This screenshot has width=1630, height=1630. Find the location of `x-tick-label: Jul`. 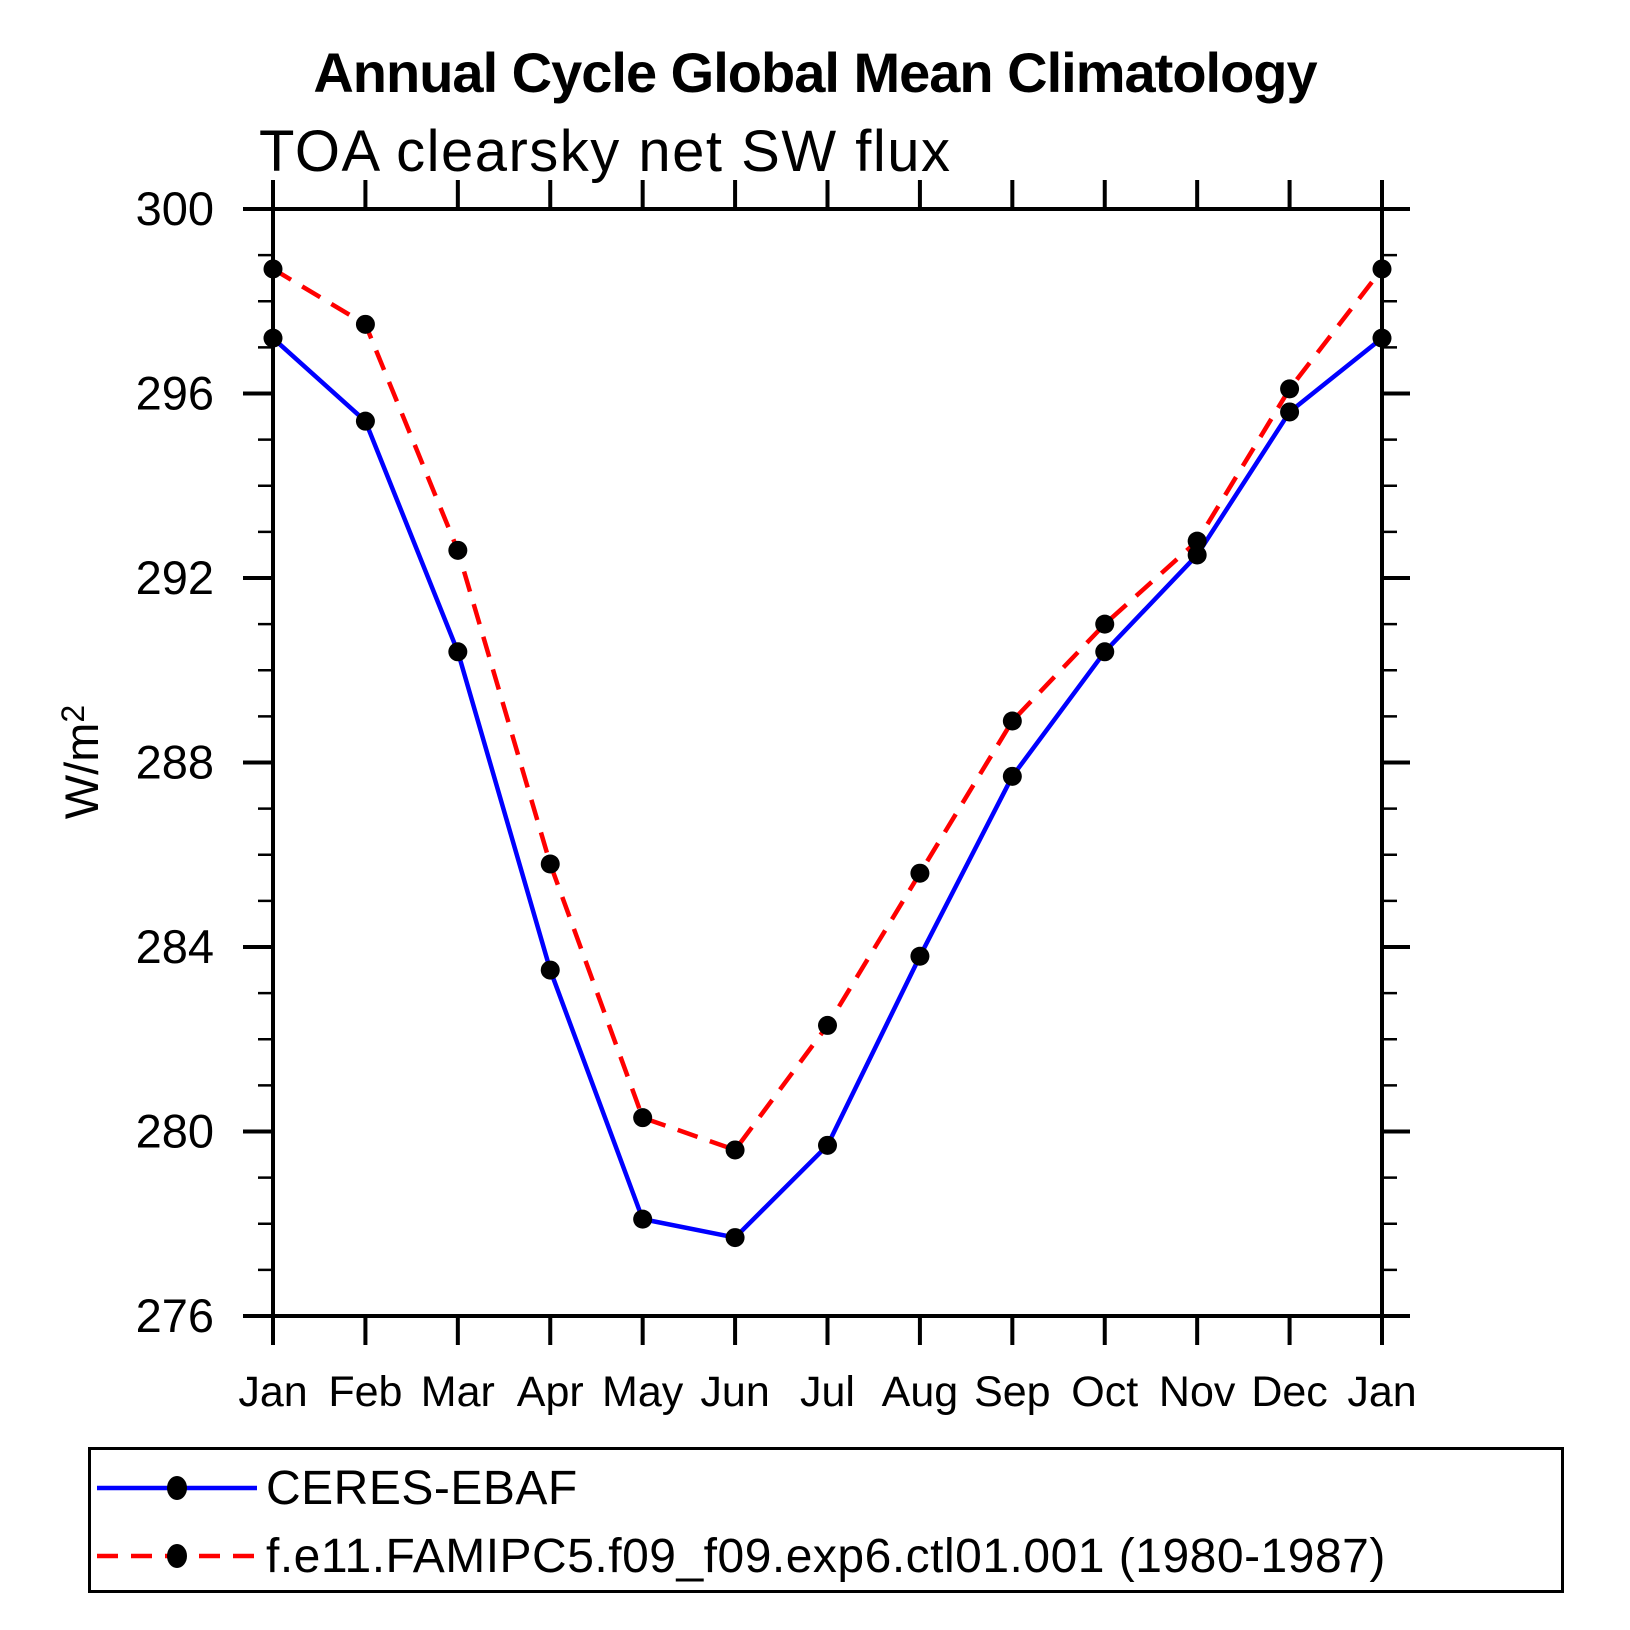

x-tick-label: Jul is located at coordinates (827, 1392).